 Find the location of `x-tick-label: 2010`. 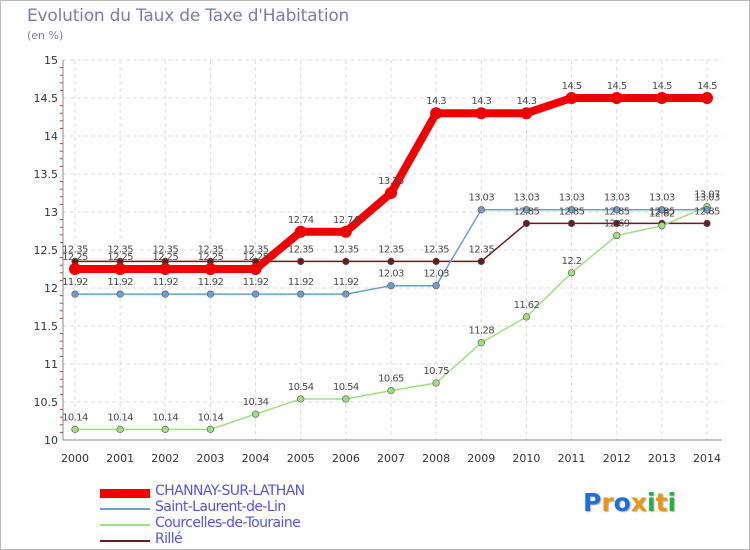

x-tick-label: 2010 is located at coordinates (526, 458).